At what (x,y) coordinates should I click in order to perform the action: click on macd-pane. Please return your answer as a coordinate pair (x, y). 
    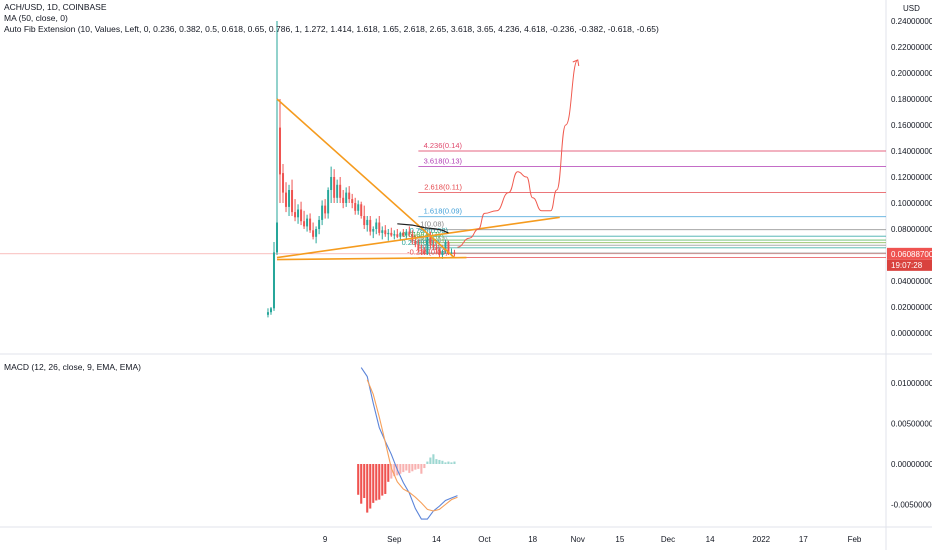
    Looking at the image, I should click on (407, 443).